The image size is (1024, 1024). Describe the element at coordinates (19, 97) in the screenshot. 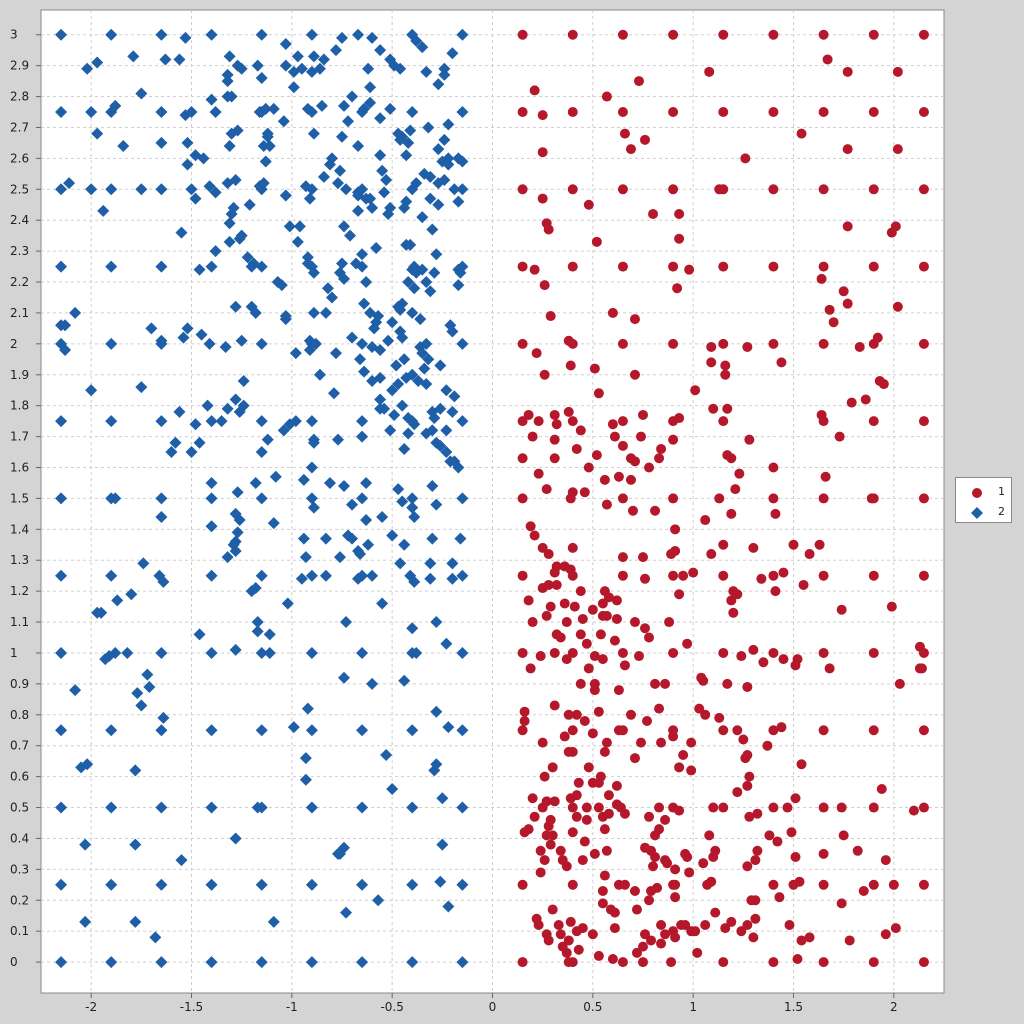

I see `y-tick-label: 2.8` at that location.